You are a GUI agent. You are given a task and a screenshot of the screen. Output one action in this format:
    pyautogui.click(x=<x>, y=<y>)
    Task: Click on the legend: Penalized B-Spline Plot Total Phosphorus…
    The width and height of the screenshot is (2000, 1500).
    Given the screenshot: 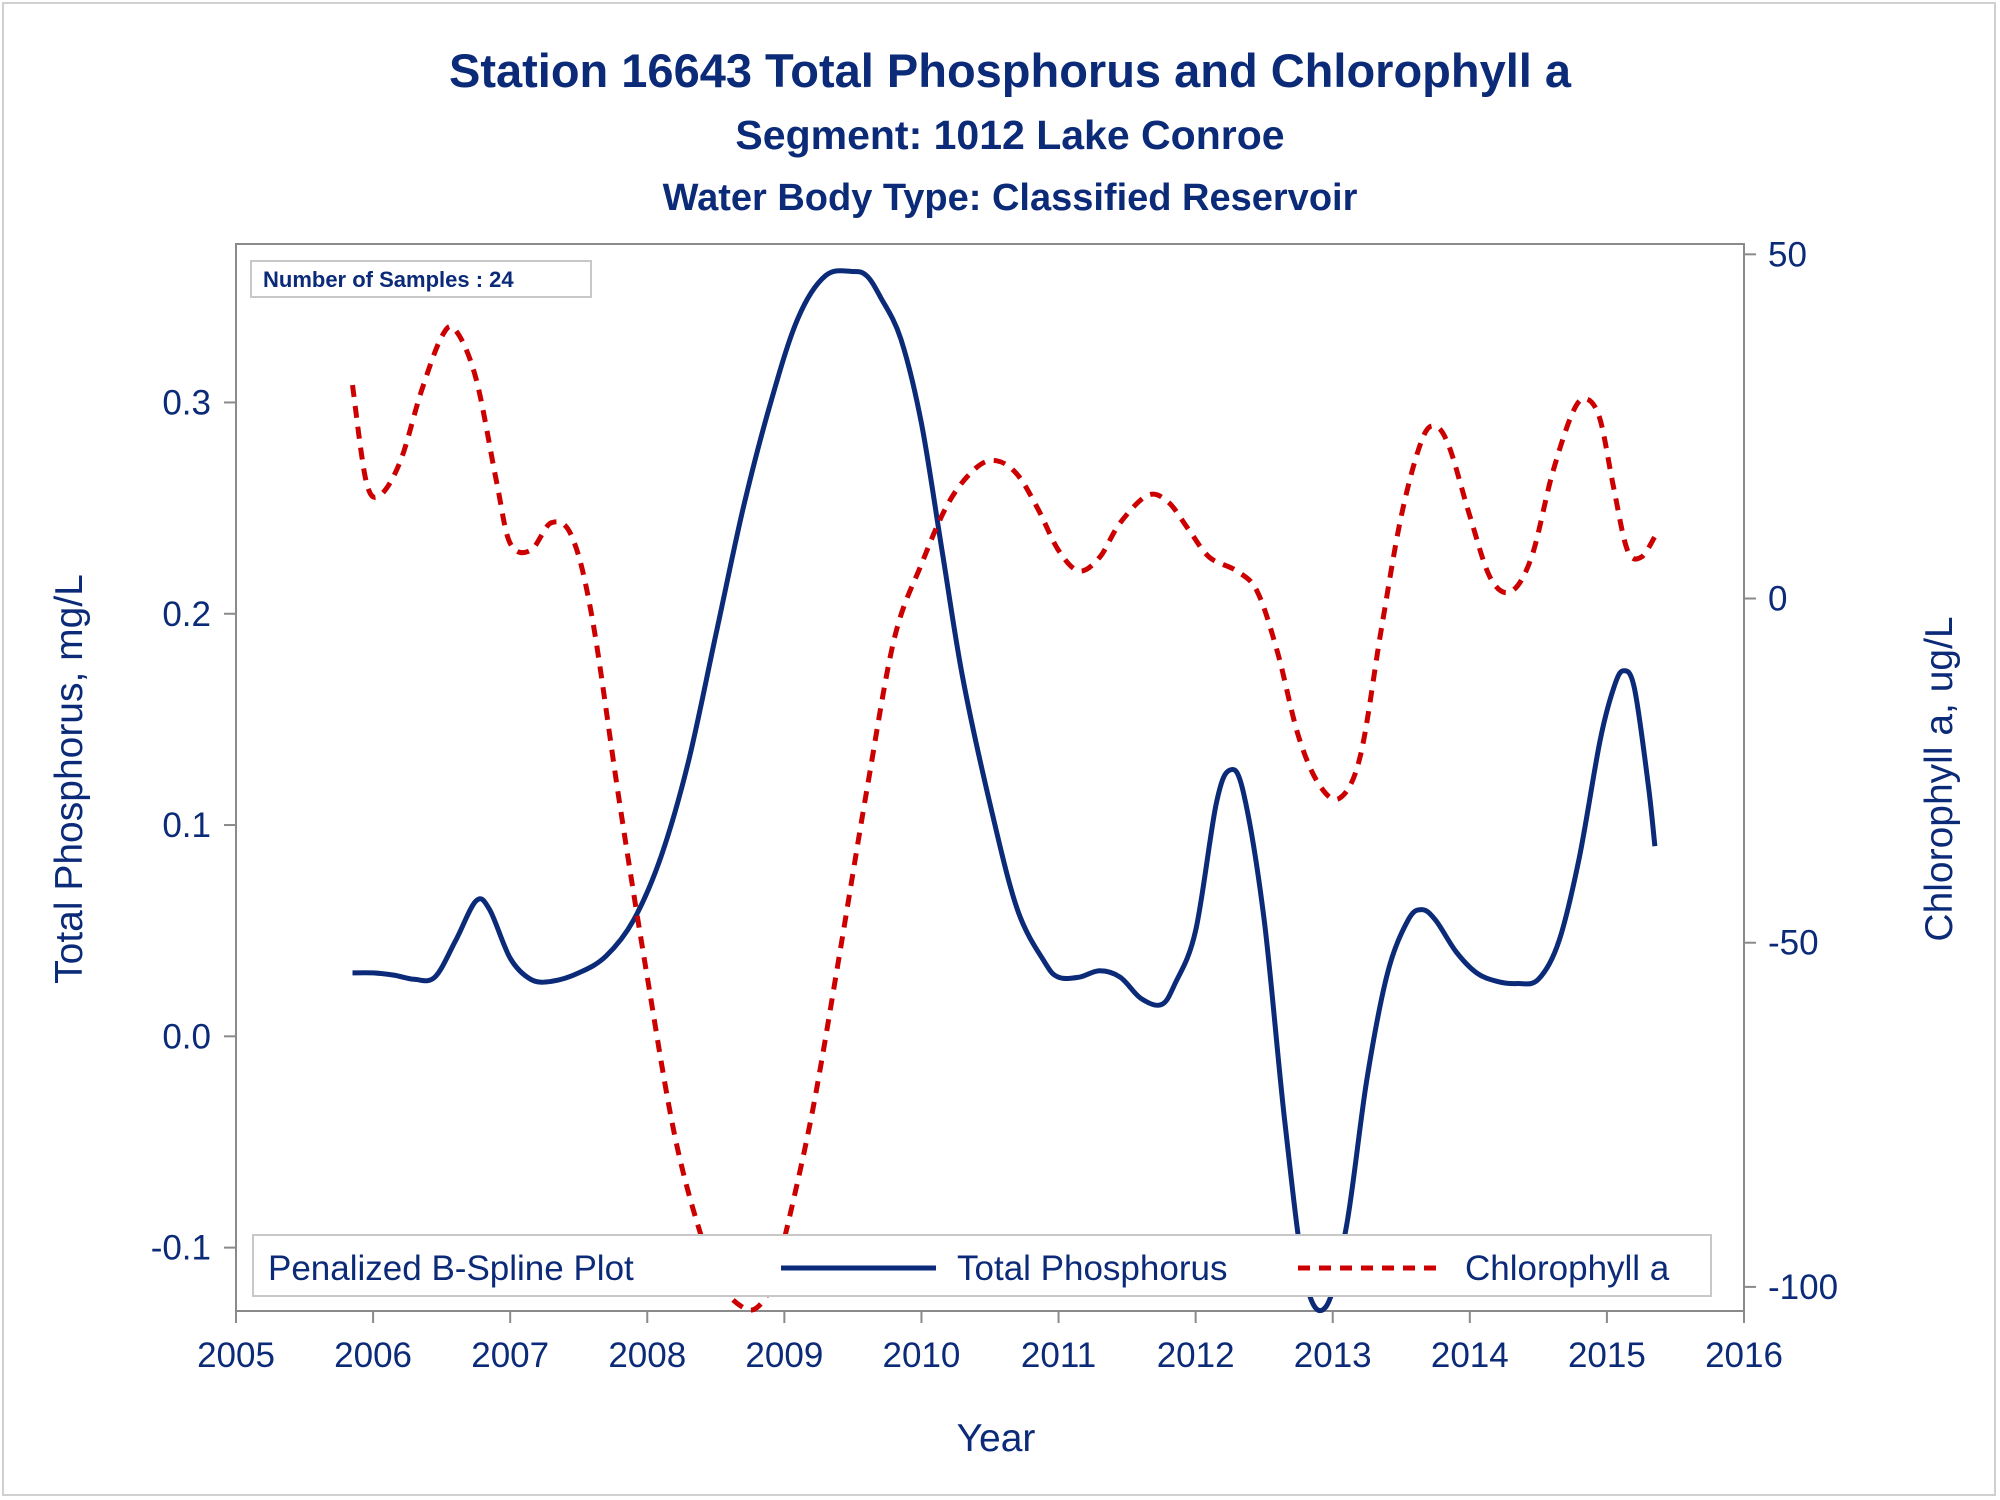 What is the action you would take?
    pyautogui.click(x=982, y=1265)
    